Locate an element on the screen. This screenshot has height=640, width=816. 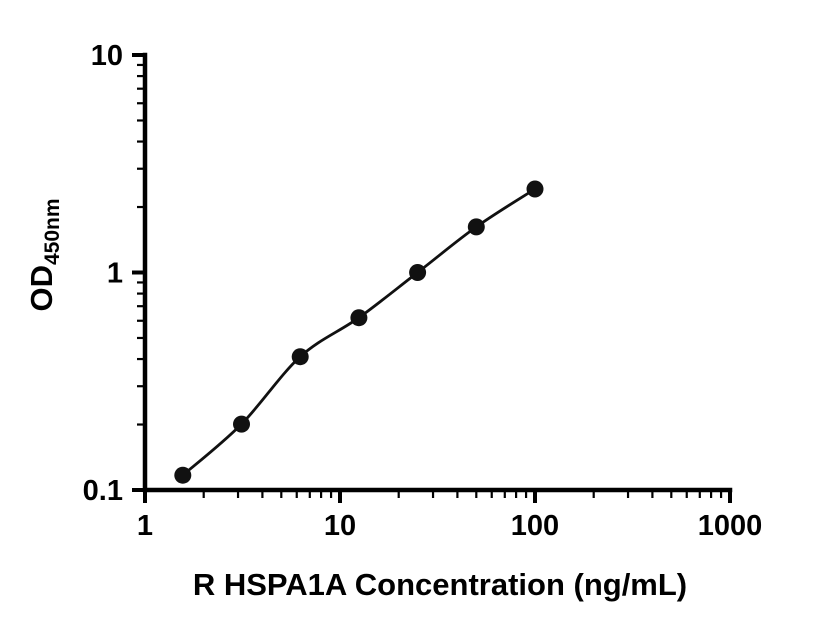
y-axis-title-main: OD is located at coordinates (41, 288).